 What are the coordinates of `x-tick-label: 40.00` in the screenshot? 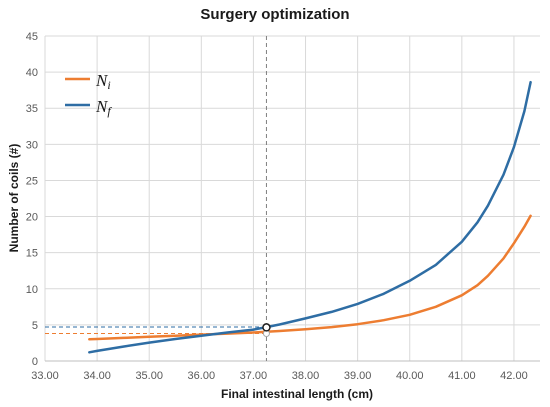 It's located at (410, 376).